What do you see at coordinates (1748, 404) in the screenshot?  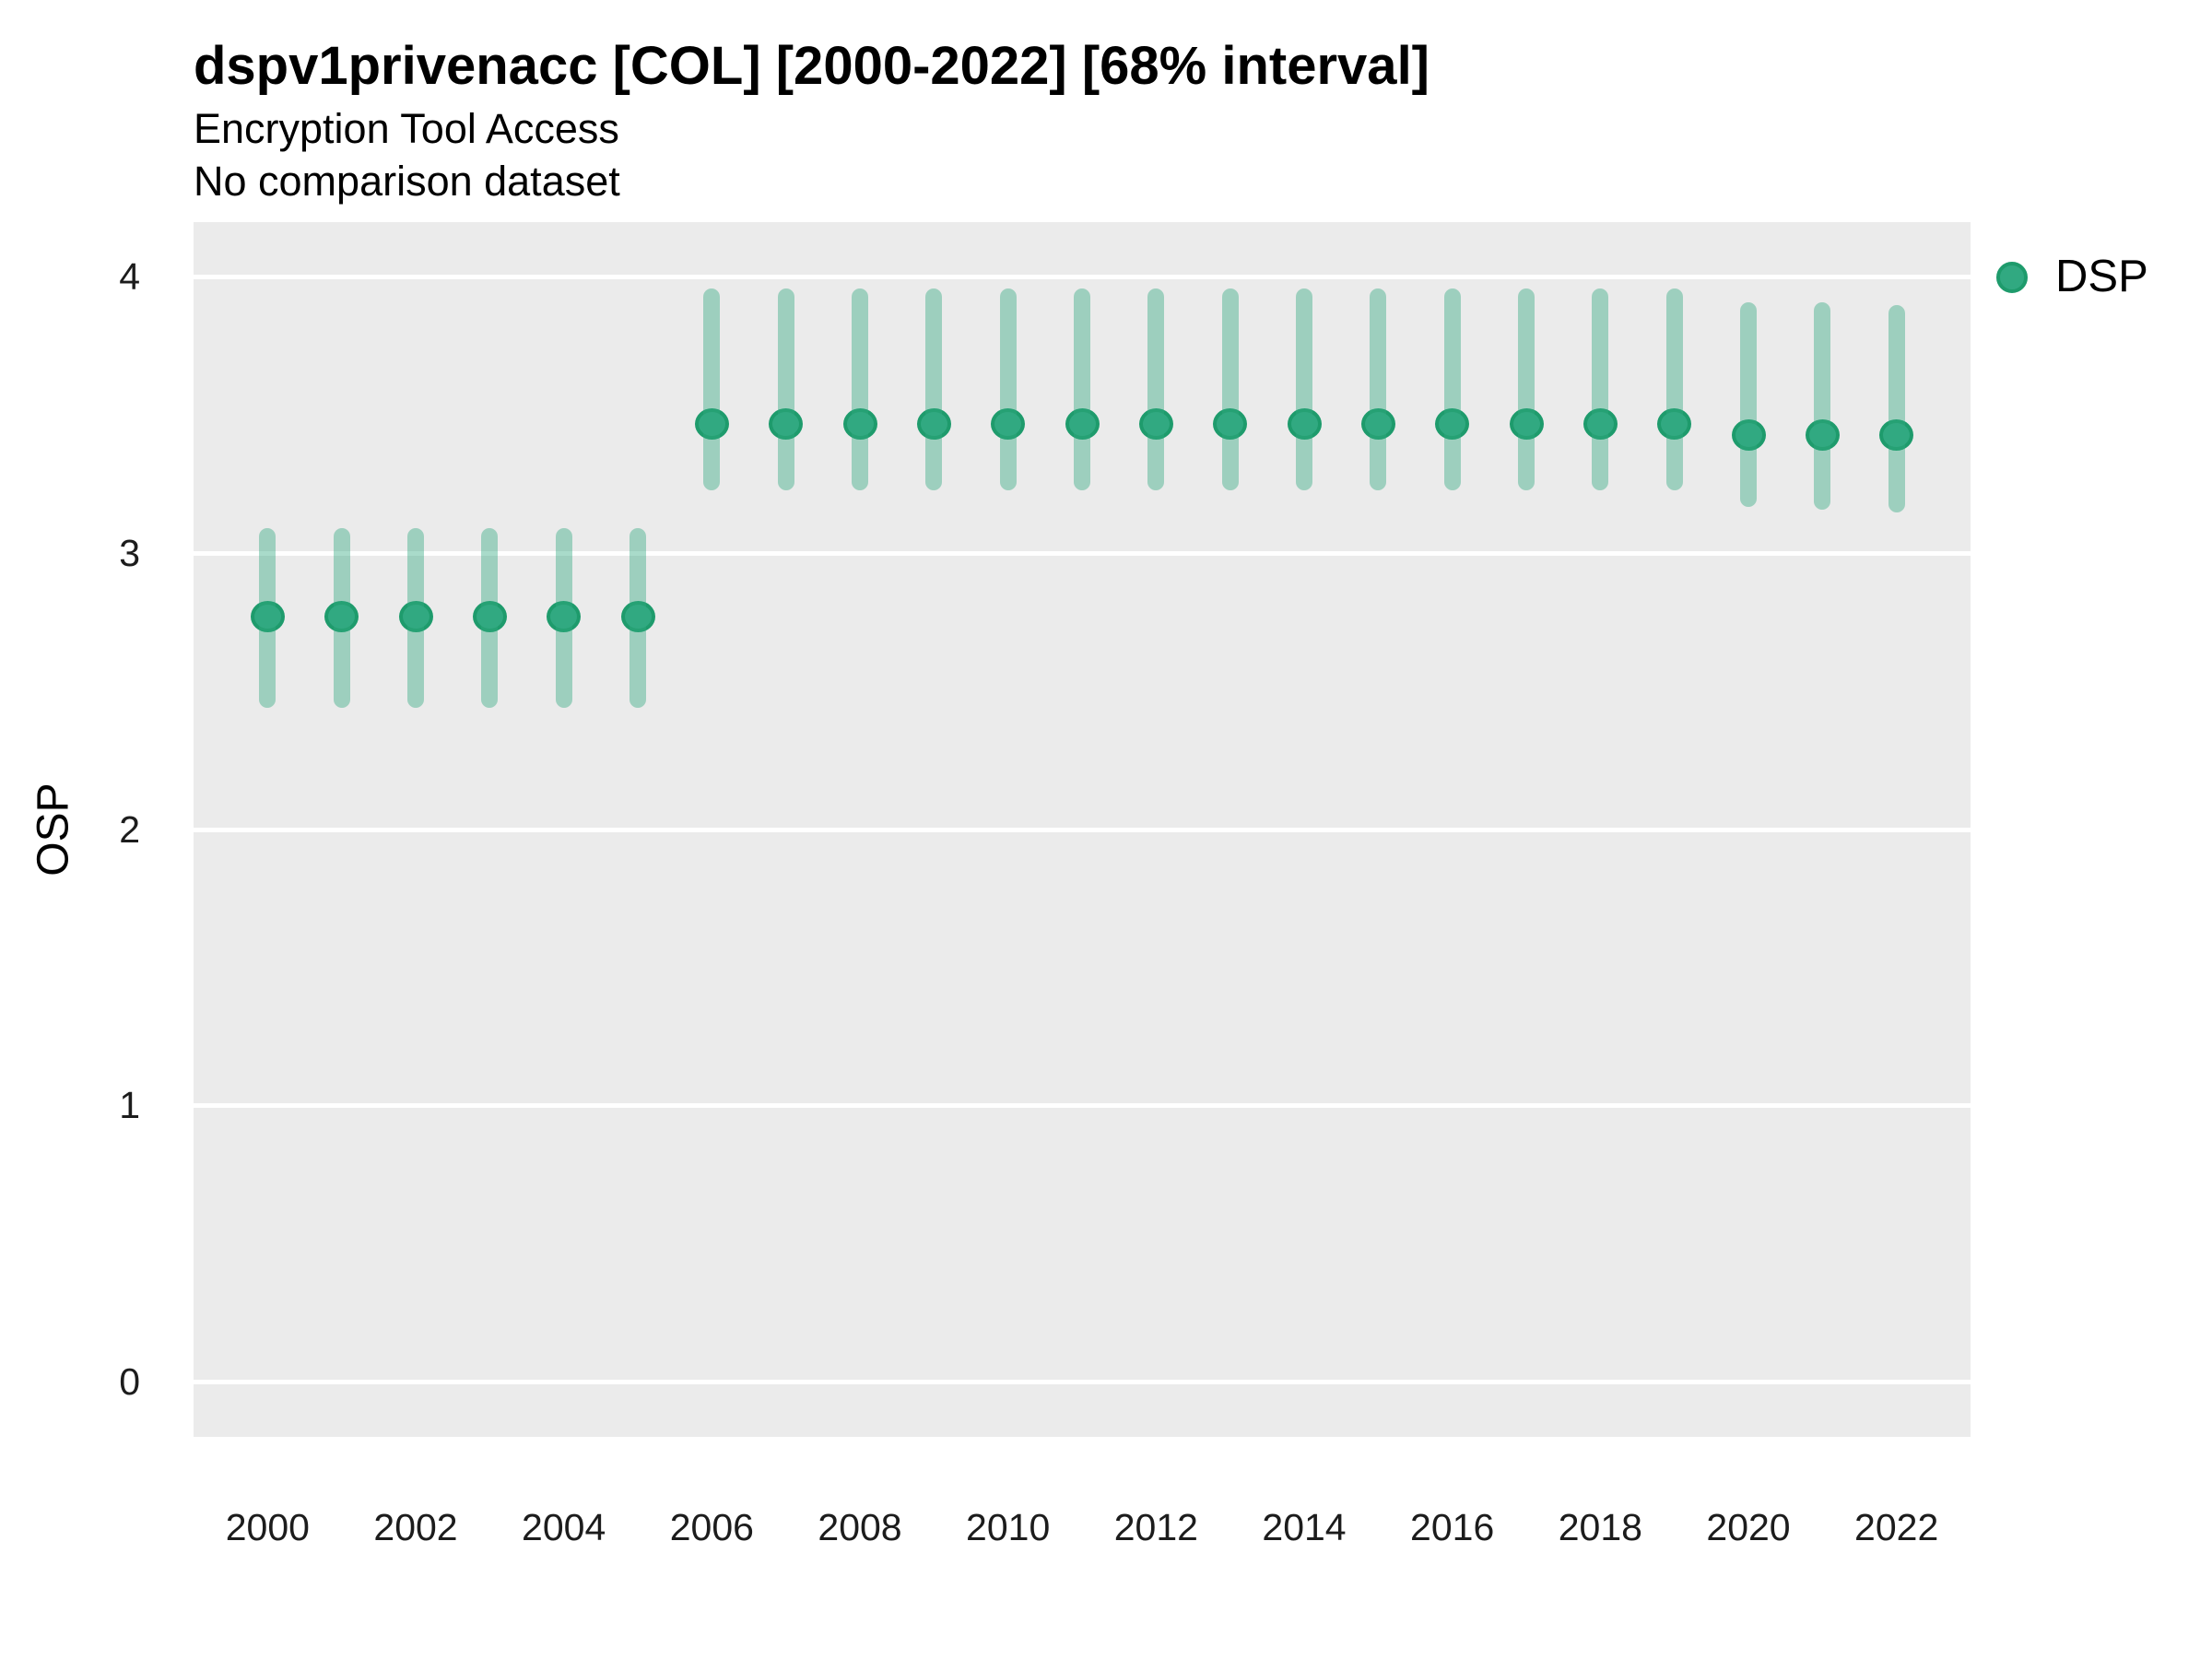 I see `interval-bar-2020` at bounding box center [1748, 404].